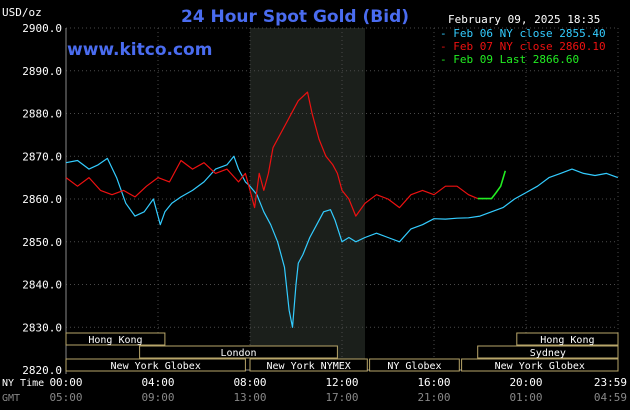 This screenshot has width=630, height=410. What do you see at coordinates (23, 383) in the screenshot?
I see `x-axis-row-label: NY Time` at bounding box center [23, 383].